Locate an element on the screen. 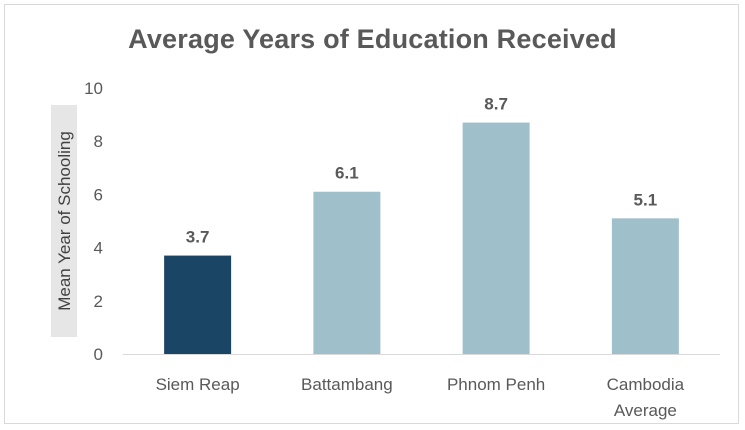  category-label: Phnom Penh is located at coordinates (496, 384).